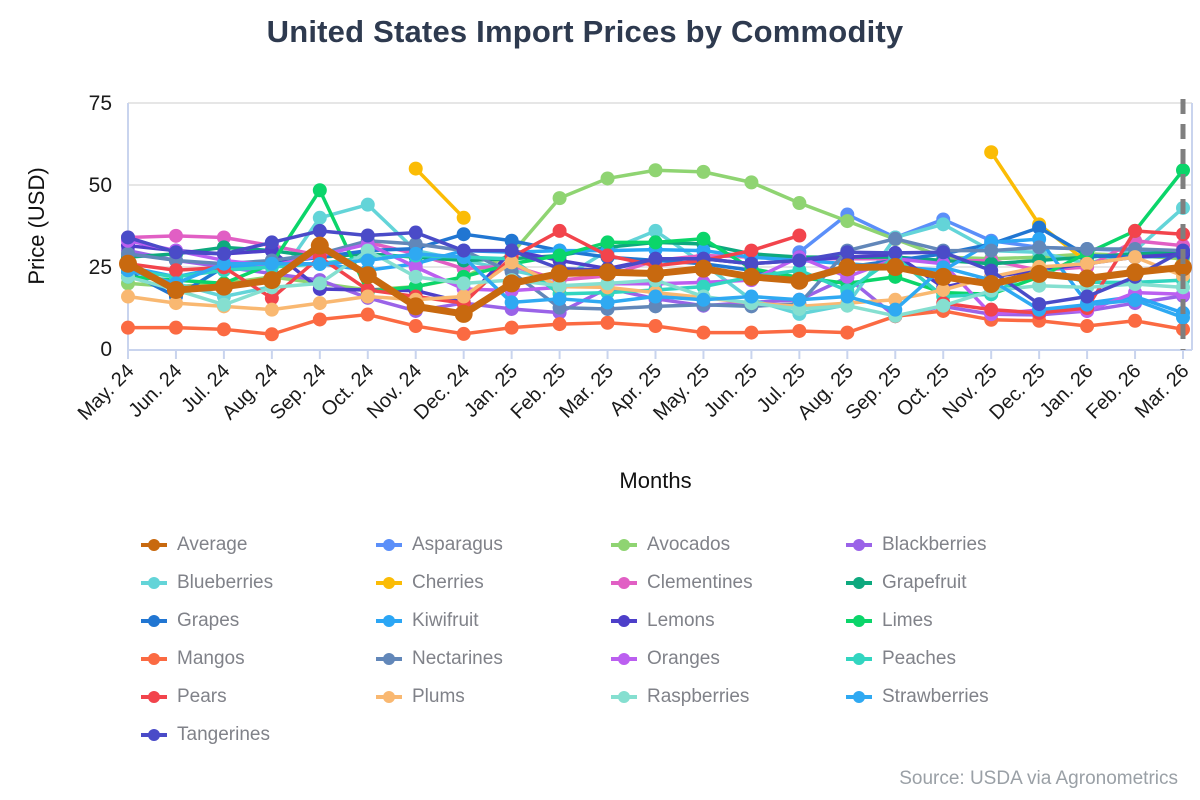 This screenshot has height=800, width=1200. What do you see at coordinates (727, 659) in the screenshot?
I see `legend-item-oranges: Oranges` at bounding box center [727, 659].